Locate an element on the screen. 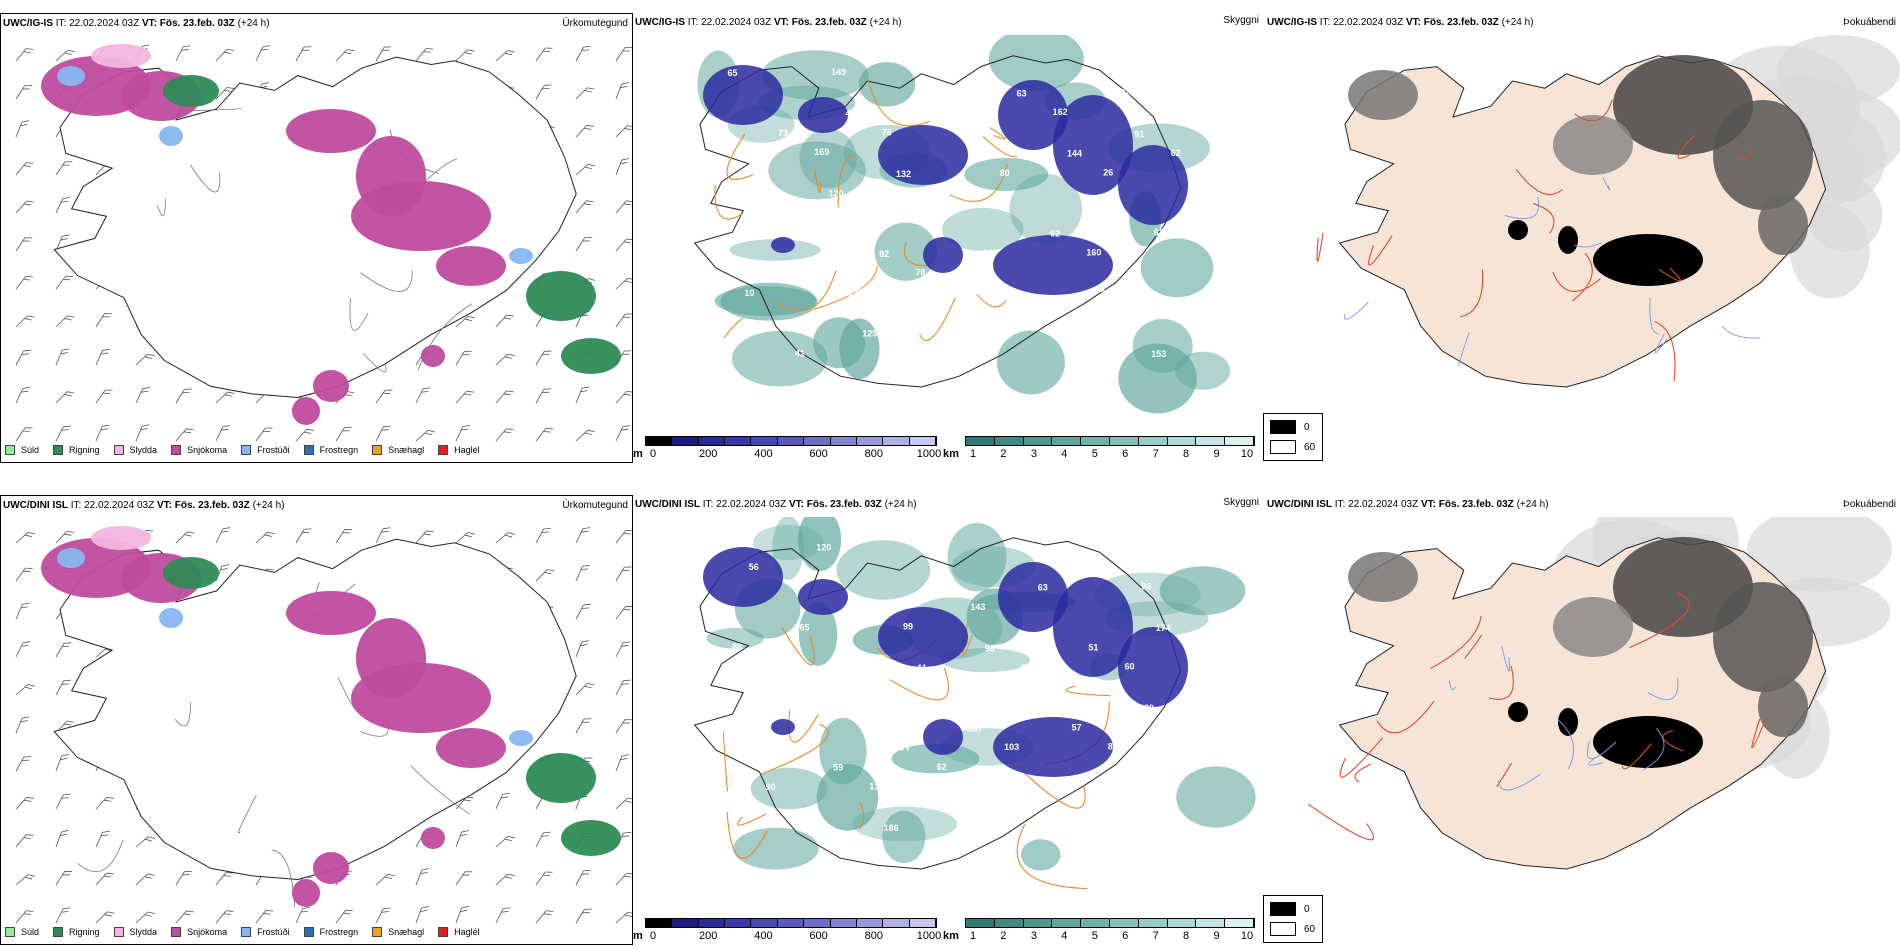  legend-label: Slydda is located at coordinates (143, 932).